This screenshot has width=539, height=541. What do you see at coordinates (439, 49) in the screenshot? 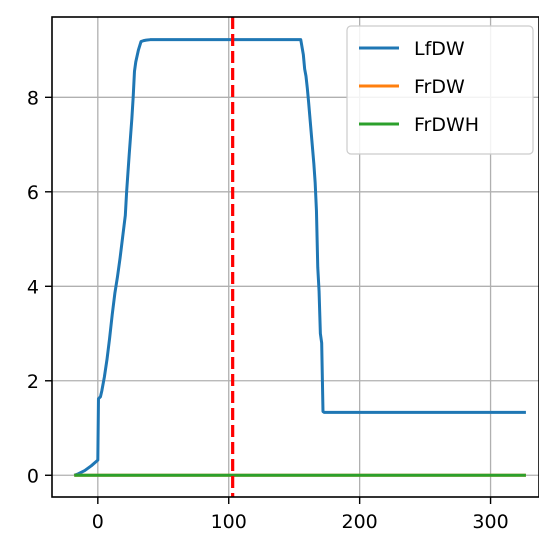
I see `legend-label-lfdw: LfDW` at bounding box center [439, 49].